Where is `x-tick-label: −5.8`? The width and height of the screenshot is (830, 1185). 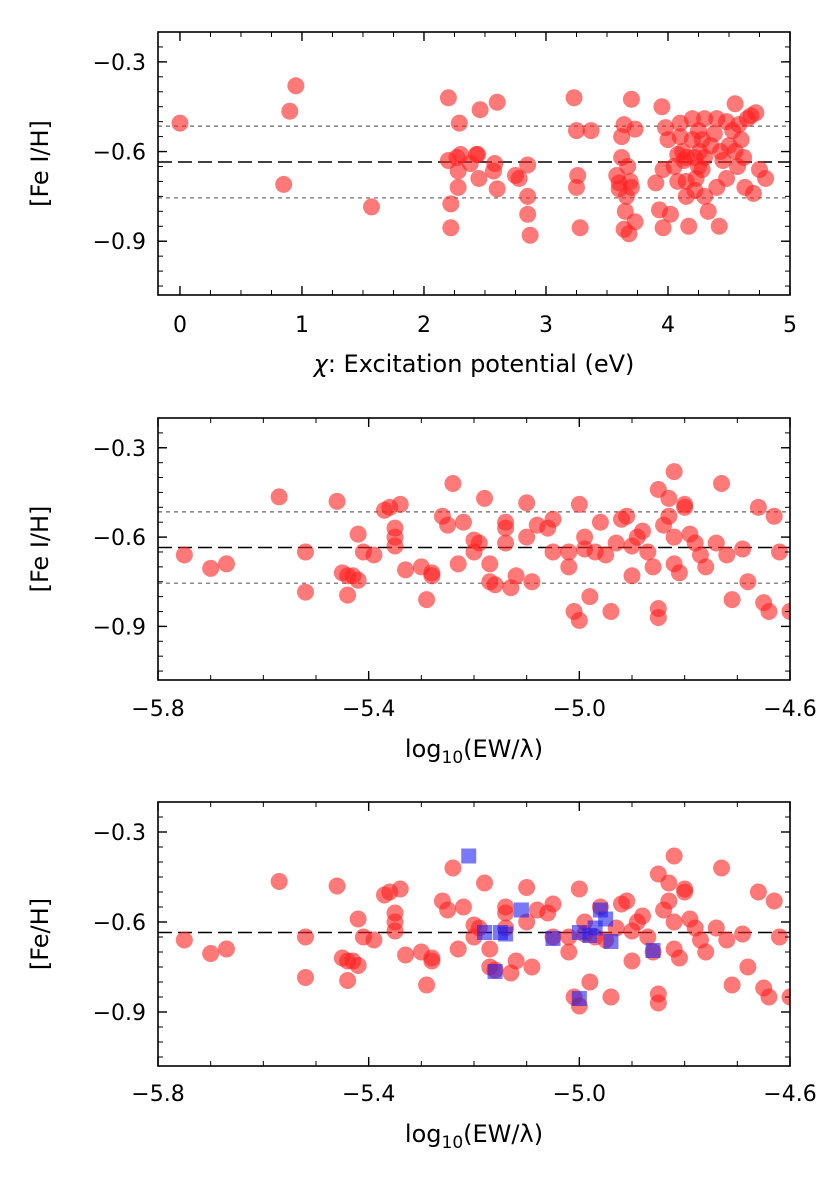
x-tick-label: −5.8 is located at coordinates (157, 709).